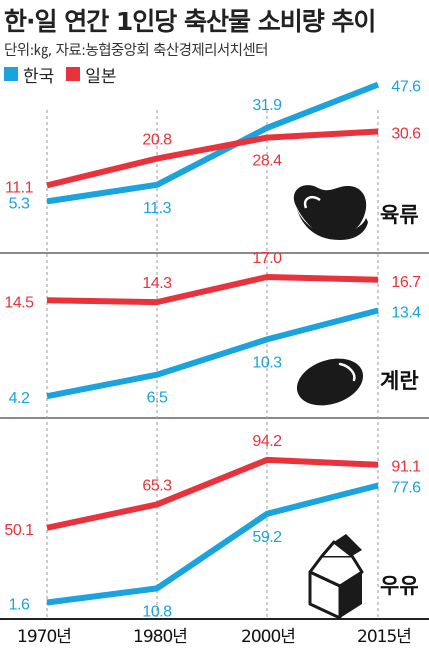 The width and height of the screenshot is (429, 650). Describe the element at coordinates (157, 140) in the screenshot. I see `data-label: 20.8` at that location.